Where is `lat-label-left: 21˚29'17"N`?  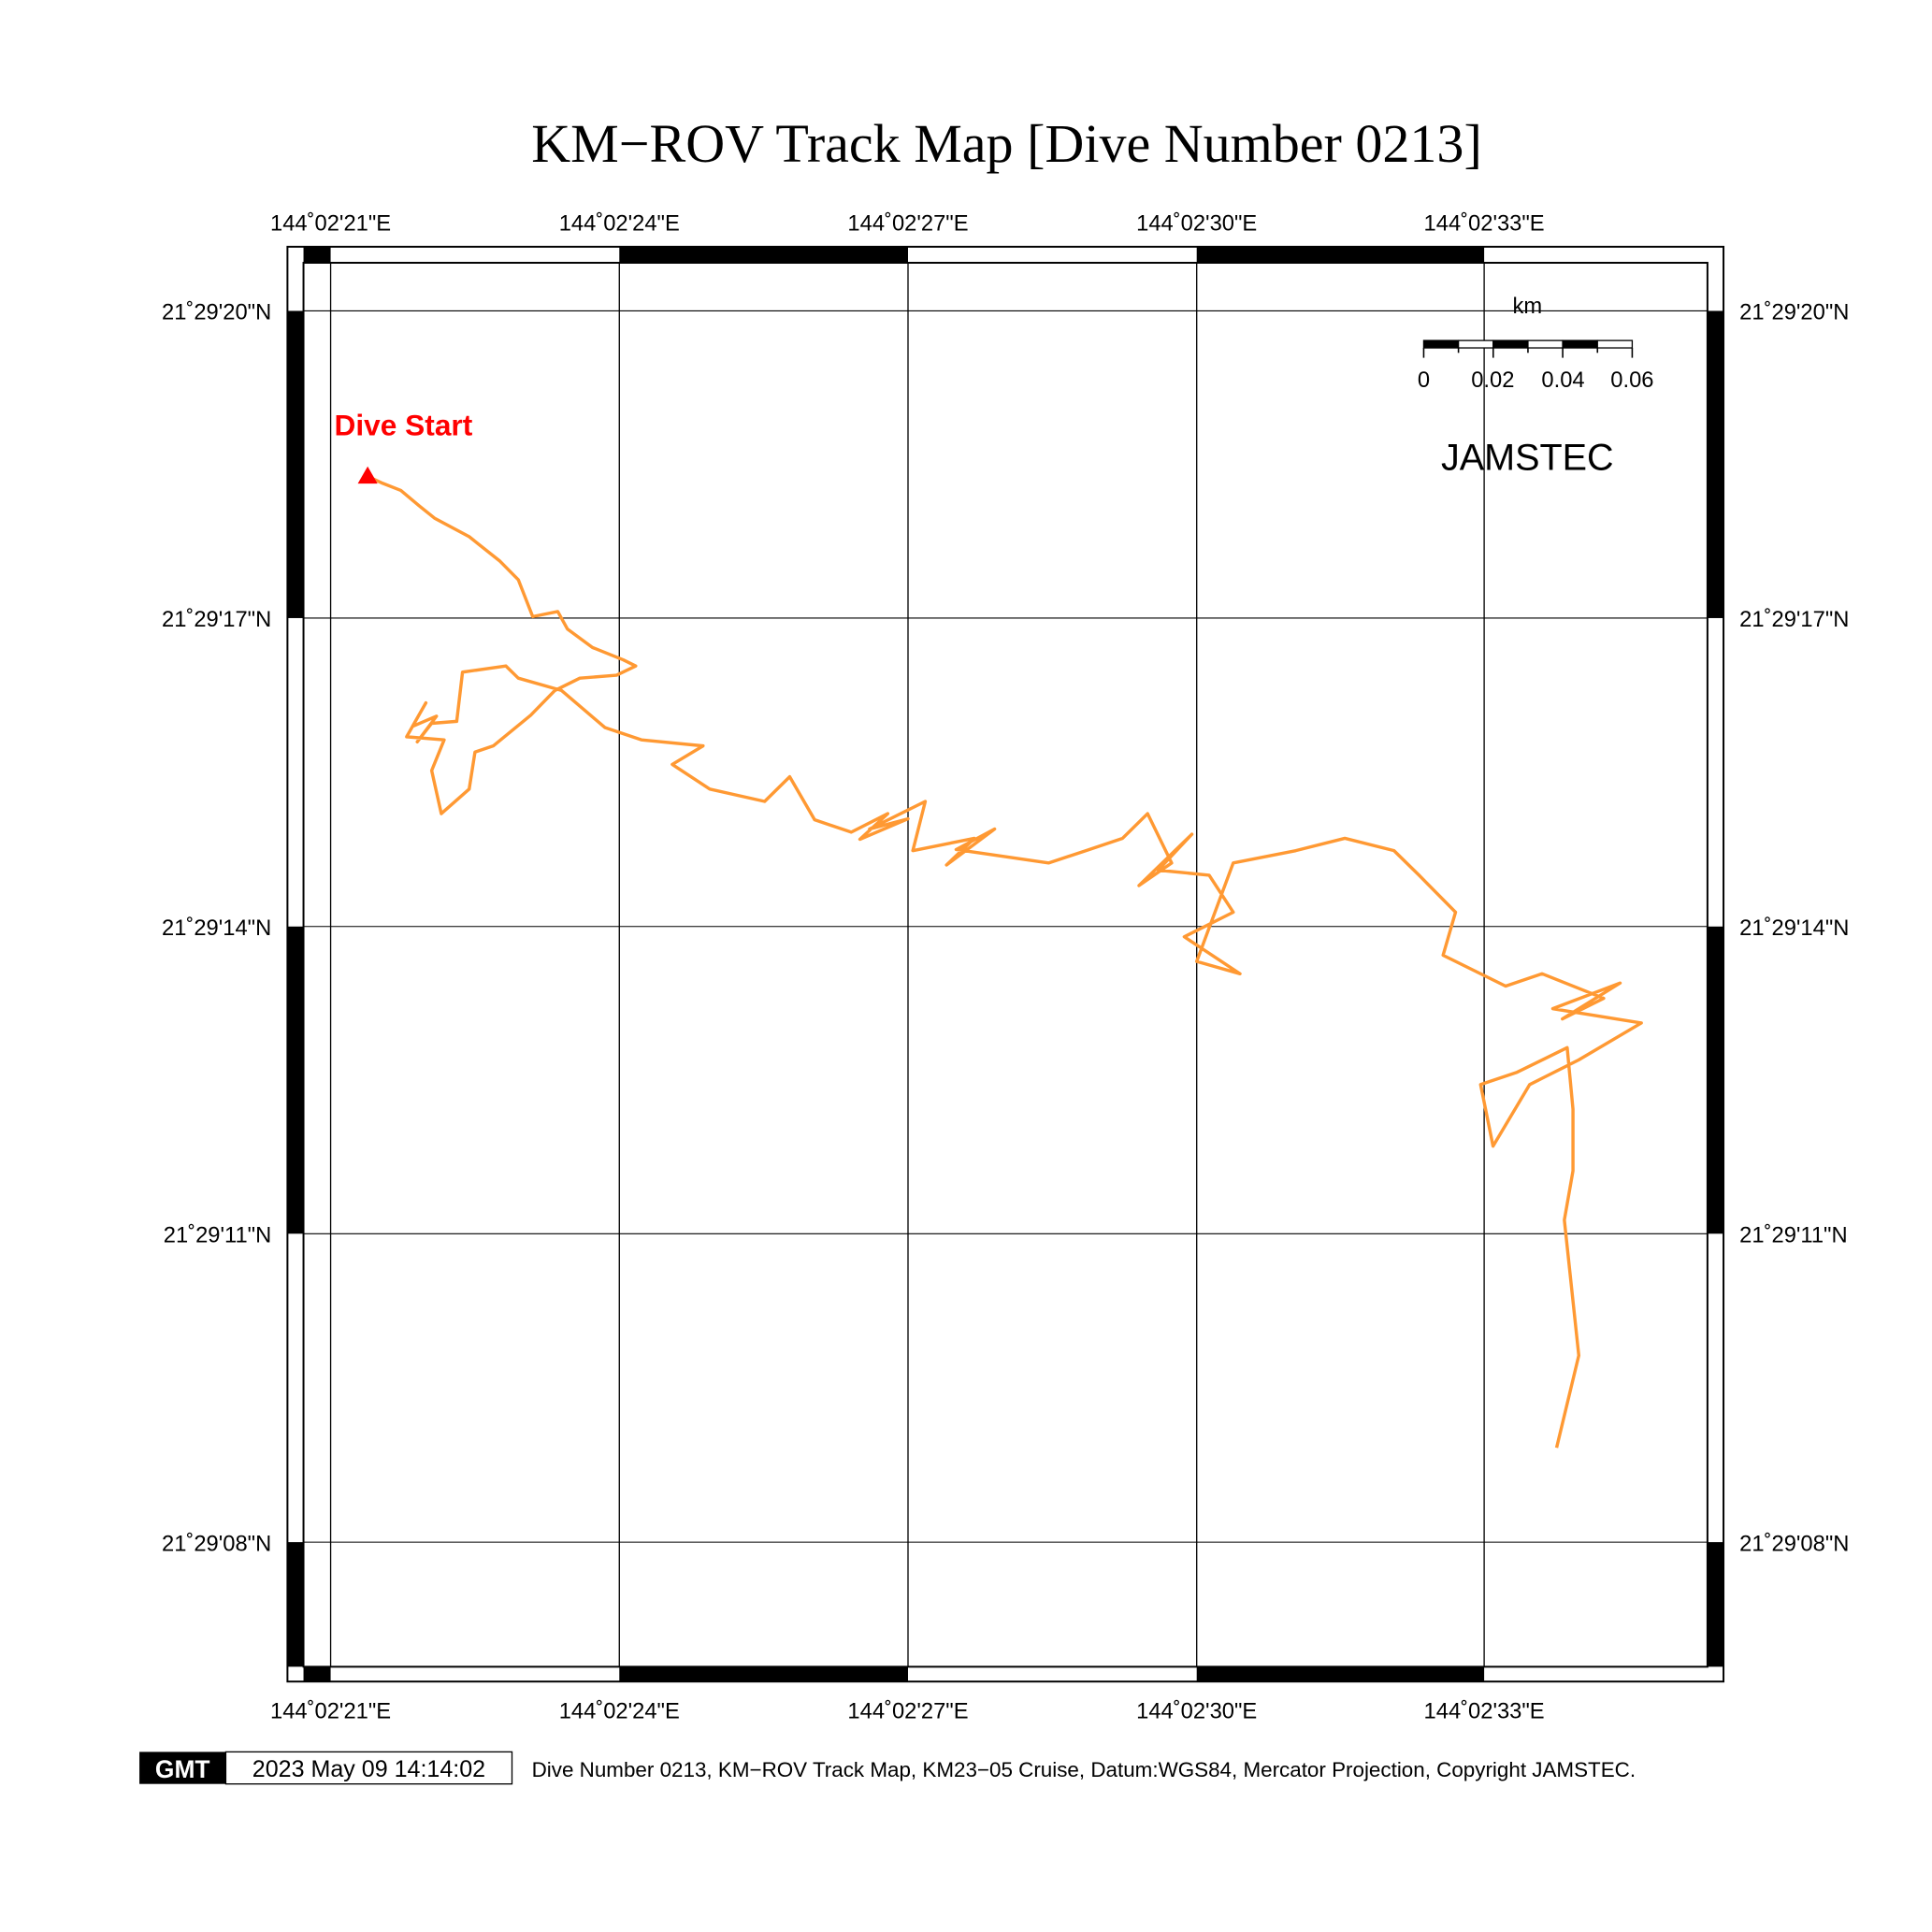 lat-label-left: 21˚29'17"N is located at coordinates (216, 620).